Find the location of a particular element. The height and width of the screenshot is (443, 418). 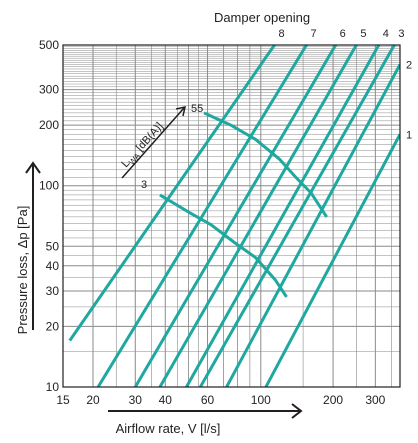

y-tick-label: 10 is located at coordinates (53, 387).